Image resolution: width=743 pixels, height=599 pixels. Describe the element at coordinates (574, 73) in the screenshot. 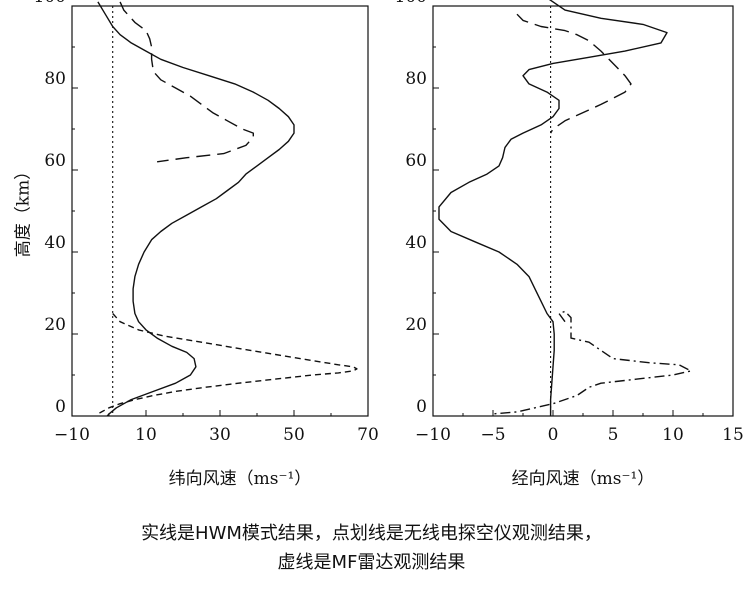

I see `meridional-series-long-dash` at that location.